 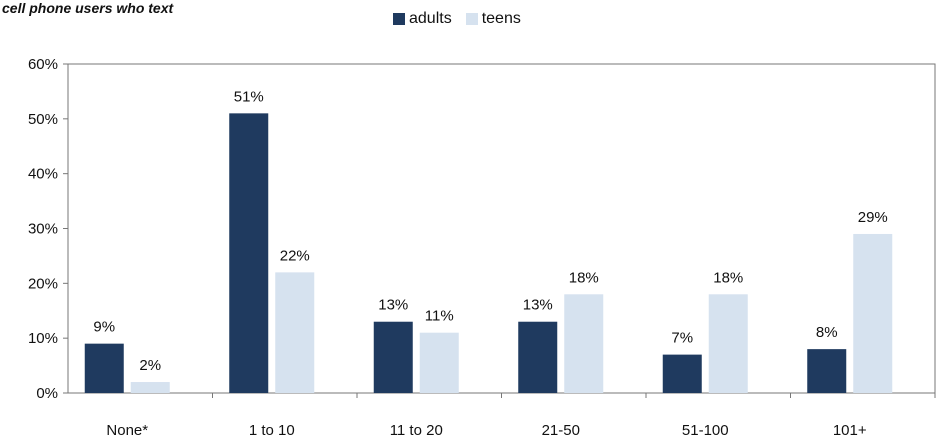 What do you see at coordinates (47, 393) in the screenshot?
I see `y-tick-label: 0%` at bounding box center [47, 393].